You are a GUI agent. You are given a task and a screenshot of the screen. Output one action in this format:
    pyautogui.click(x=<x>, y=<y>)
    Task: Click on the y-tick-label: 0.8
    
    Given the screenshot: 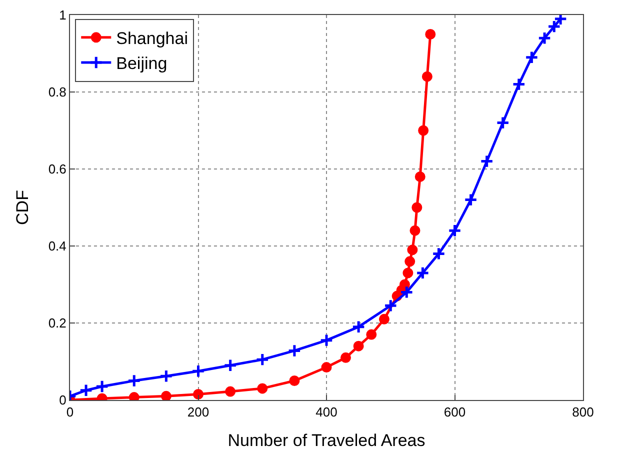 What is the action you would take?
    pyautogui.click(x=57, y=92)
    